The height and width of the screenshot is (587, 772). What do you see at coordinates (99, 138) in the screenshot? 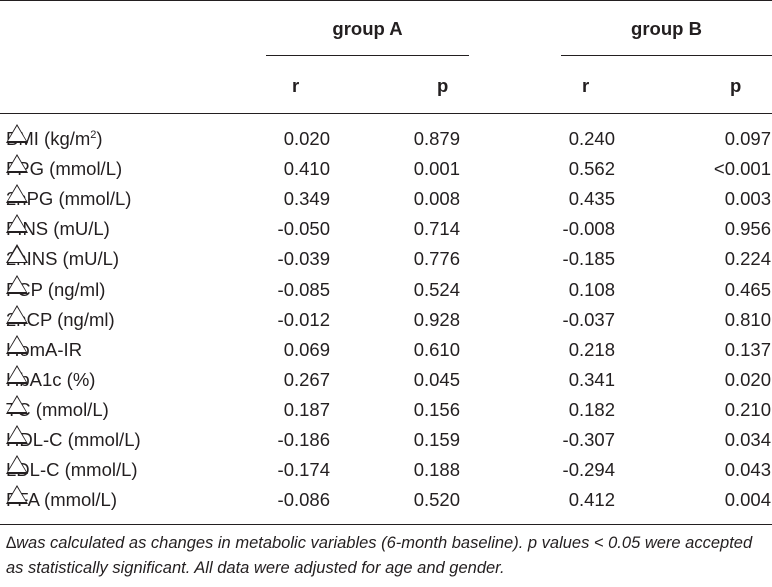
I see `row-label-suffix: )` at bounding box center [99, 138].